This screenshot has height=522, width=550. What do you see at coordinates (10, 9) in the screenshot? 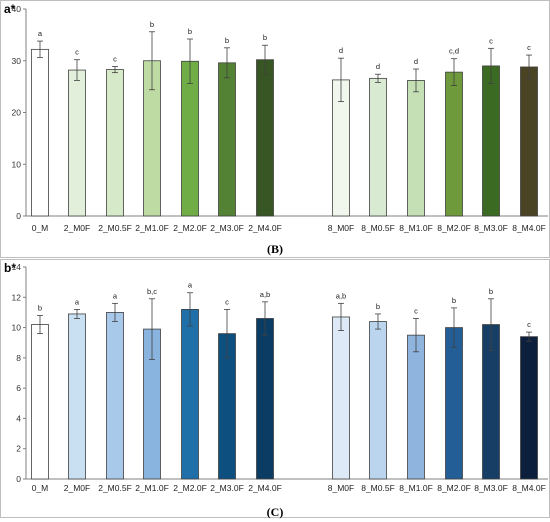
I see `panel-title: a*` at bounding box center [10, 9].